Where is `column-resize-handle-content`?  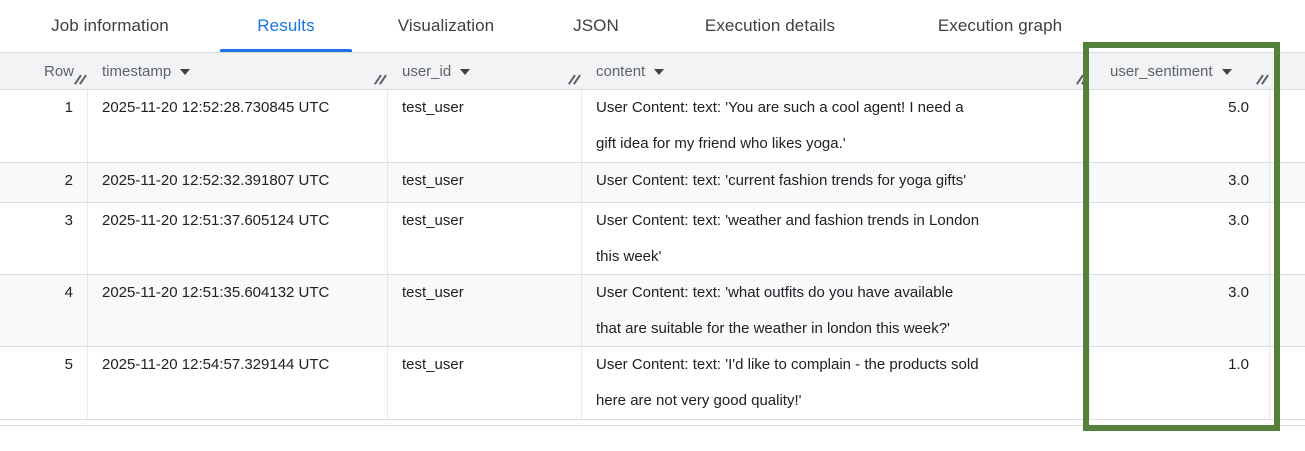 column-resize-handle-content is located at coordinates (1083, 80).